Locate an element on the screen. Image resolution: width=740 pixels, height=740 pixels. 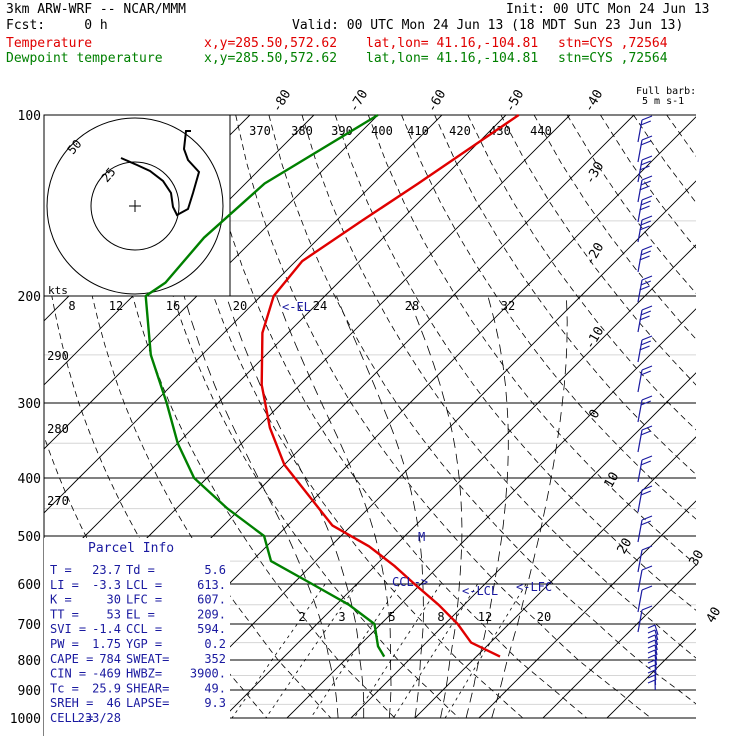
parcel-value: 352 is located at coordinates (215, 659).